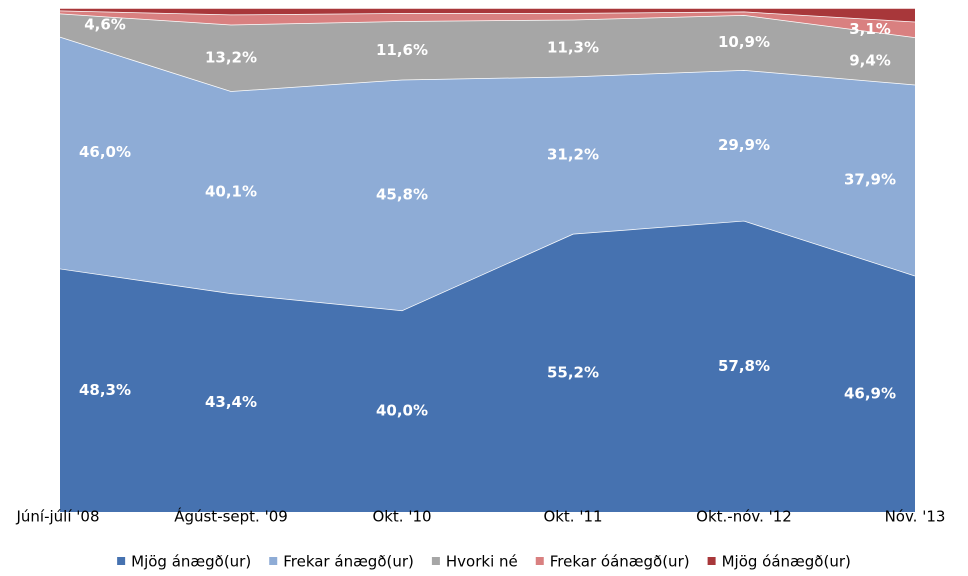  Describe the element at coordinates (744, 42) in the screenshot. I see `data-label: 10,9%` at that location.